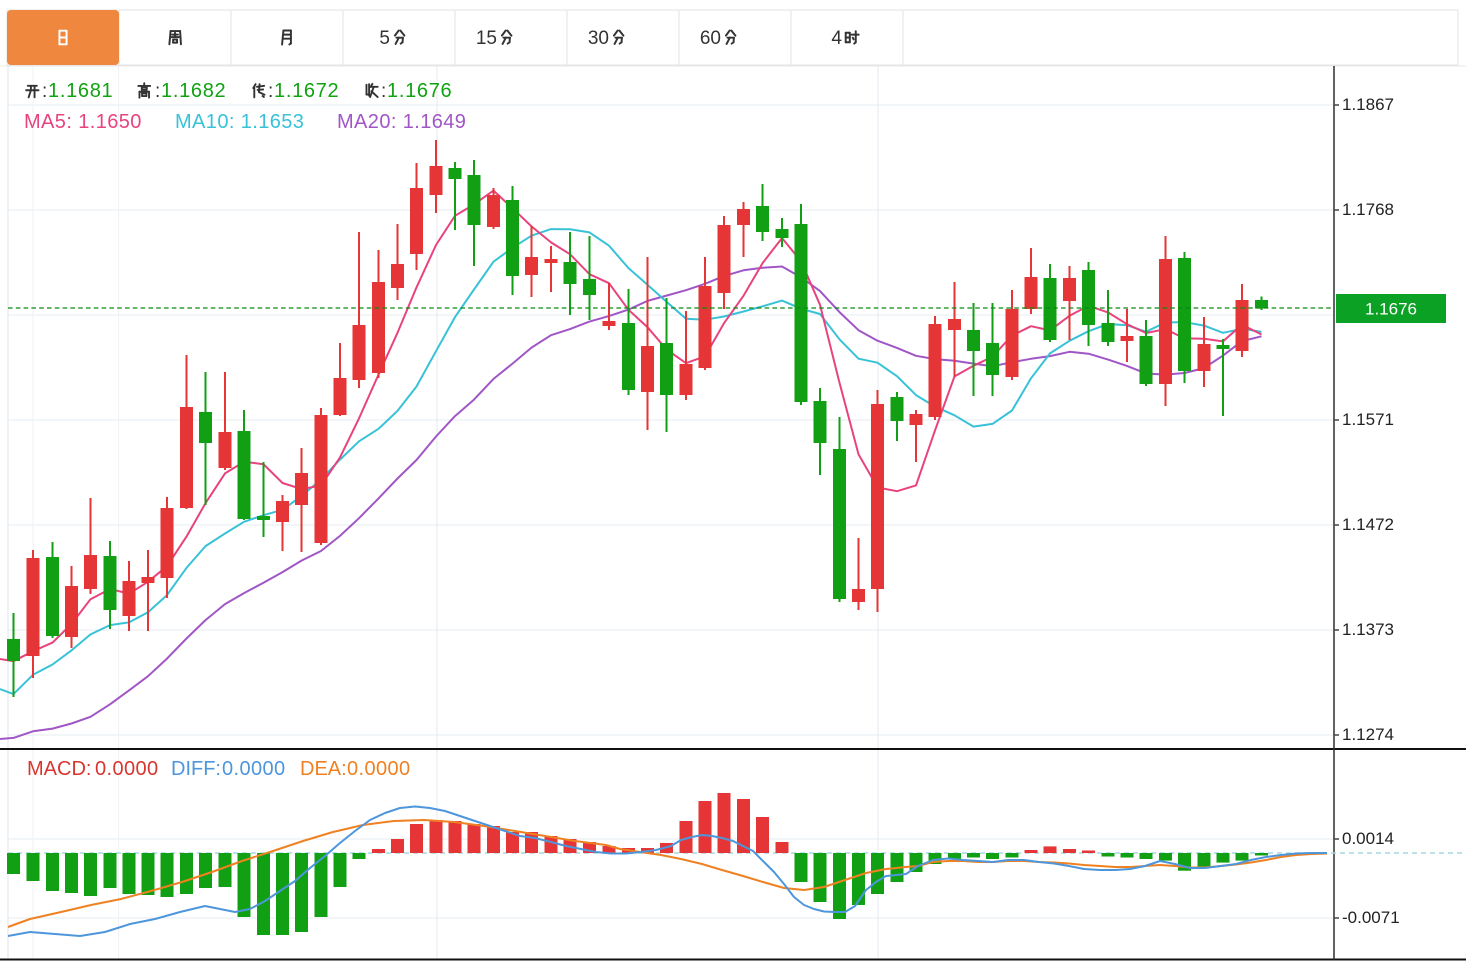 The width and height of the screenshot is (1466, 966). What do you see at coordinates (836, 38) in the screenshot?
I see `svg-text: 4` at bounding box center [836, 38].